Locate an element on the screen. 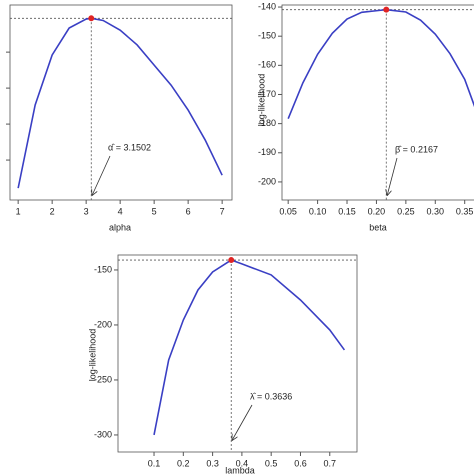 This screenshot has width=474, height=474. x-tick-label: 0.6 is located at coordinates (300, 463).